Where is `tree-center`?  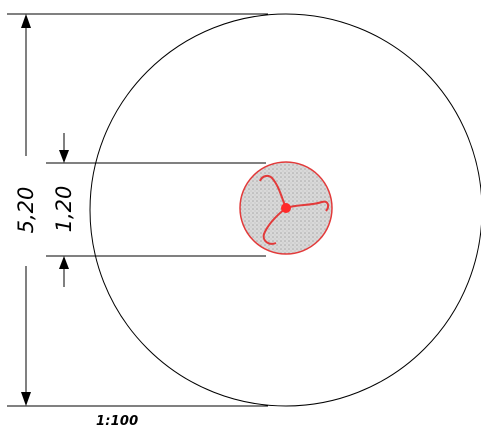 tree-center is located at coordinates (286, 208).